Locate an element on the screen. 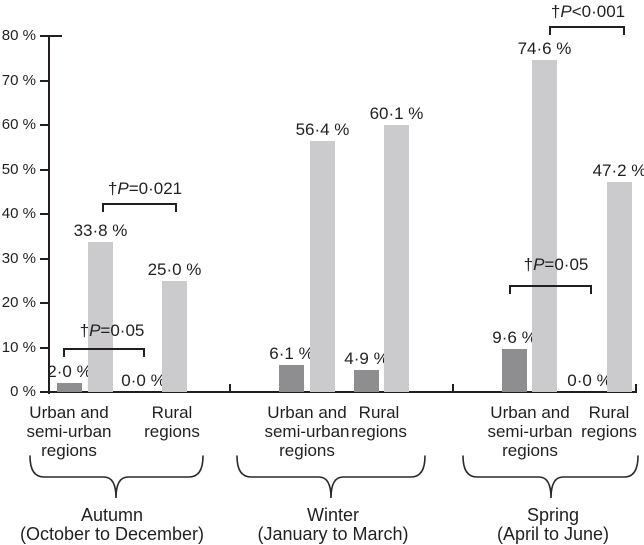 Image resolution: width=644 pixels, height=545 pixels. bar-value-label: 6·1 % is located at coordinates (291, 353).